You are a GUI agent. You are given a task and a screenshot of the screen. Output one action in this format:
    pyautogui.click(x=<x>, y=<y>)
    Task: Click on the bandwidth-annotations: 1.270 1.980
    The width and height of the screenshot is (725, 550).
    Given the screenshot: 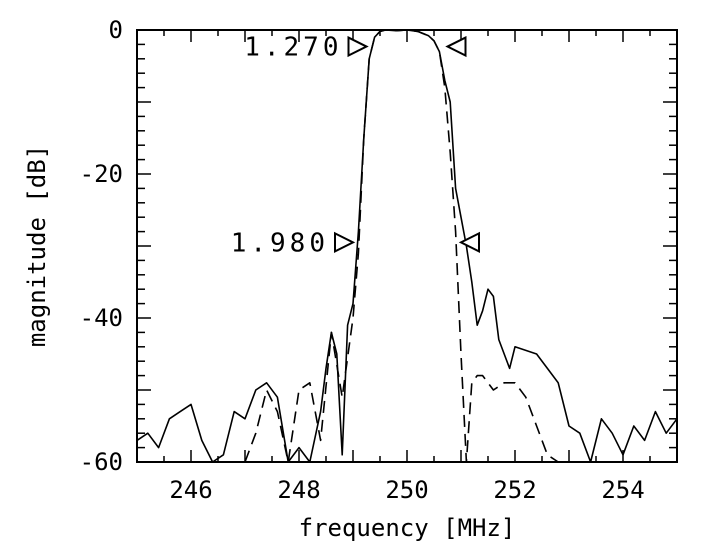 What is the action you would take?
    pyautogui.click(x=355, y=145)
    